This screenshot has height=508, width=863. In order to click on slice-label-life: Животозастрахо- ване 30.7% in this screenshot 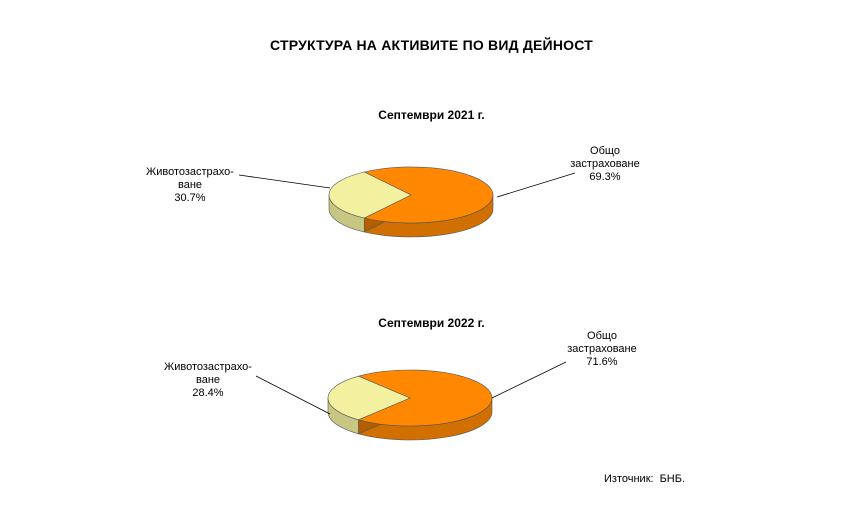, I will do `click(190, 185)`.